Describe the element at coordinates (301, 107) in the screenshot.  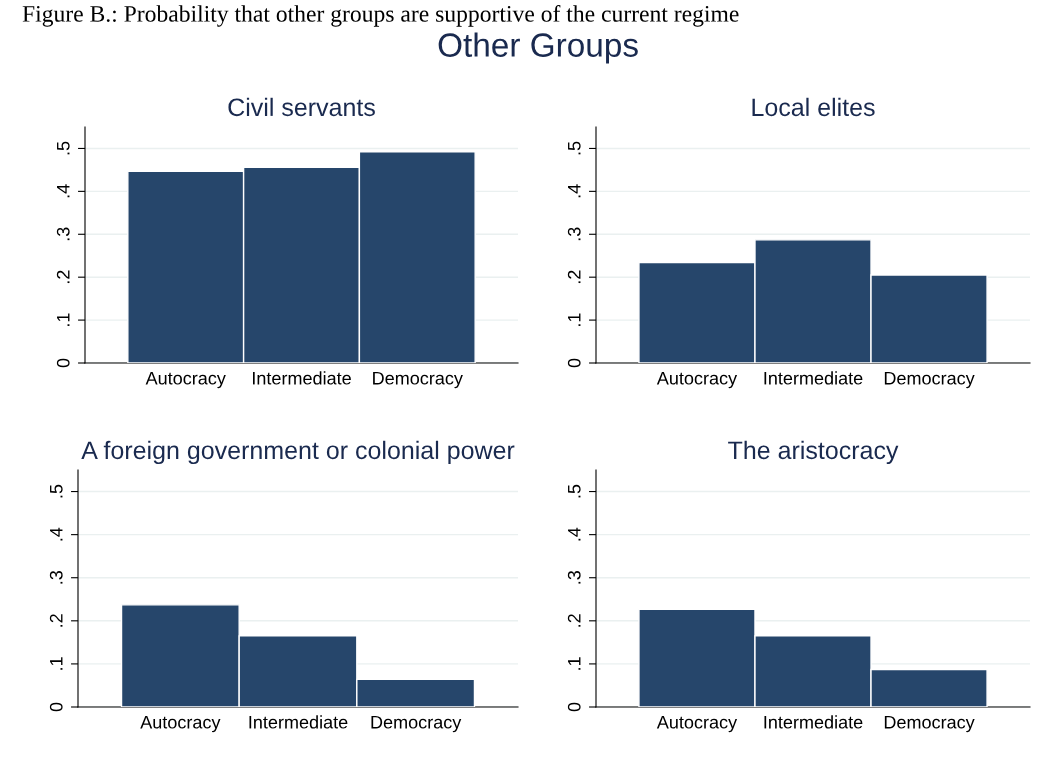
I see `chart-title: Civil servants` at that location.